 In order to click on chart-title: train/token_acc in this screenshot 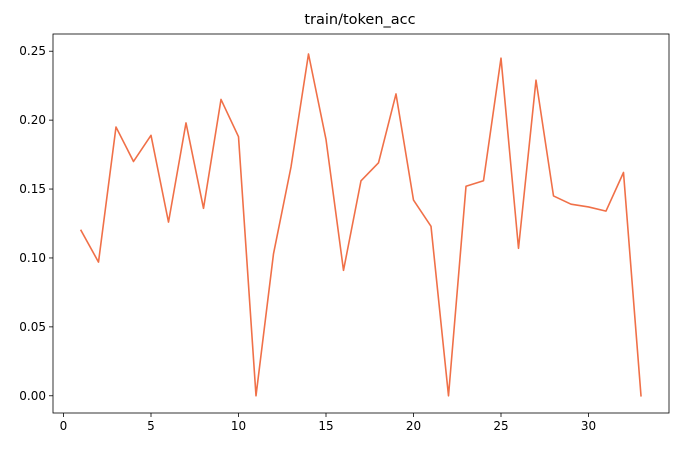, I will do `click(359, 20)`.